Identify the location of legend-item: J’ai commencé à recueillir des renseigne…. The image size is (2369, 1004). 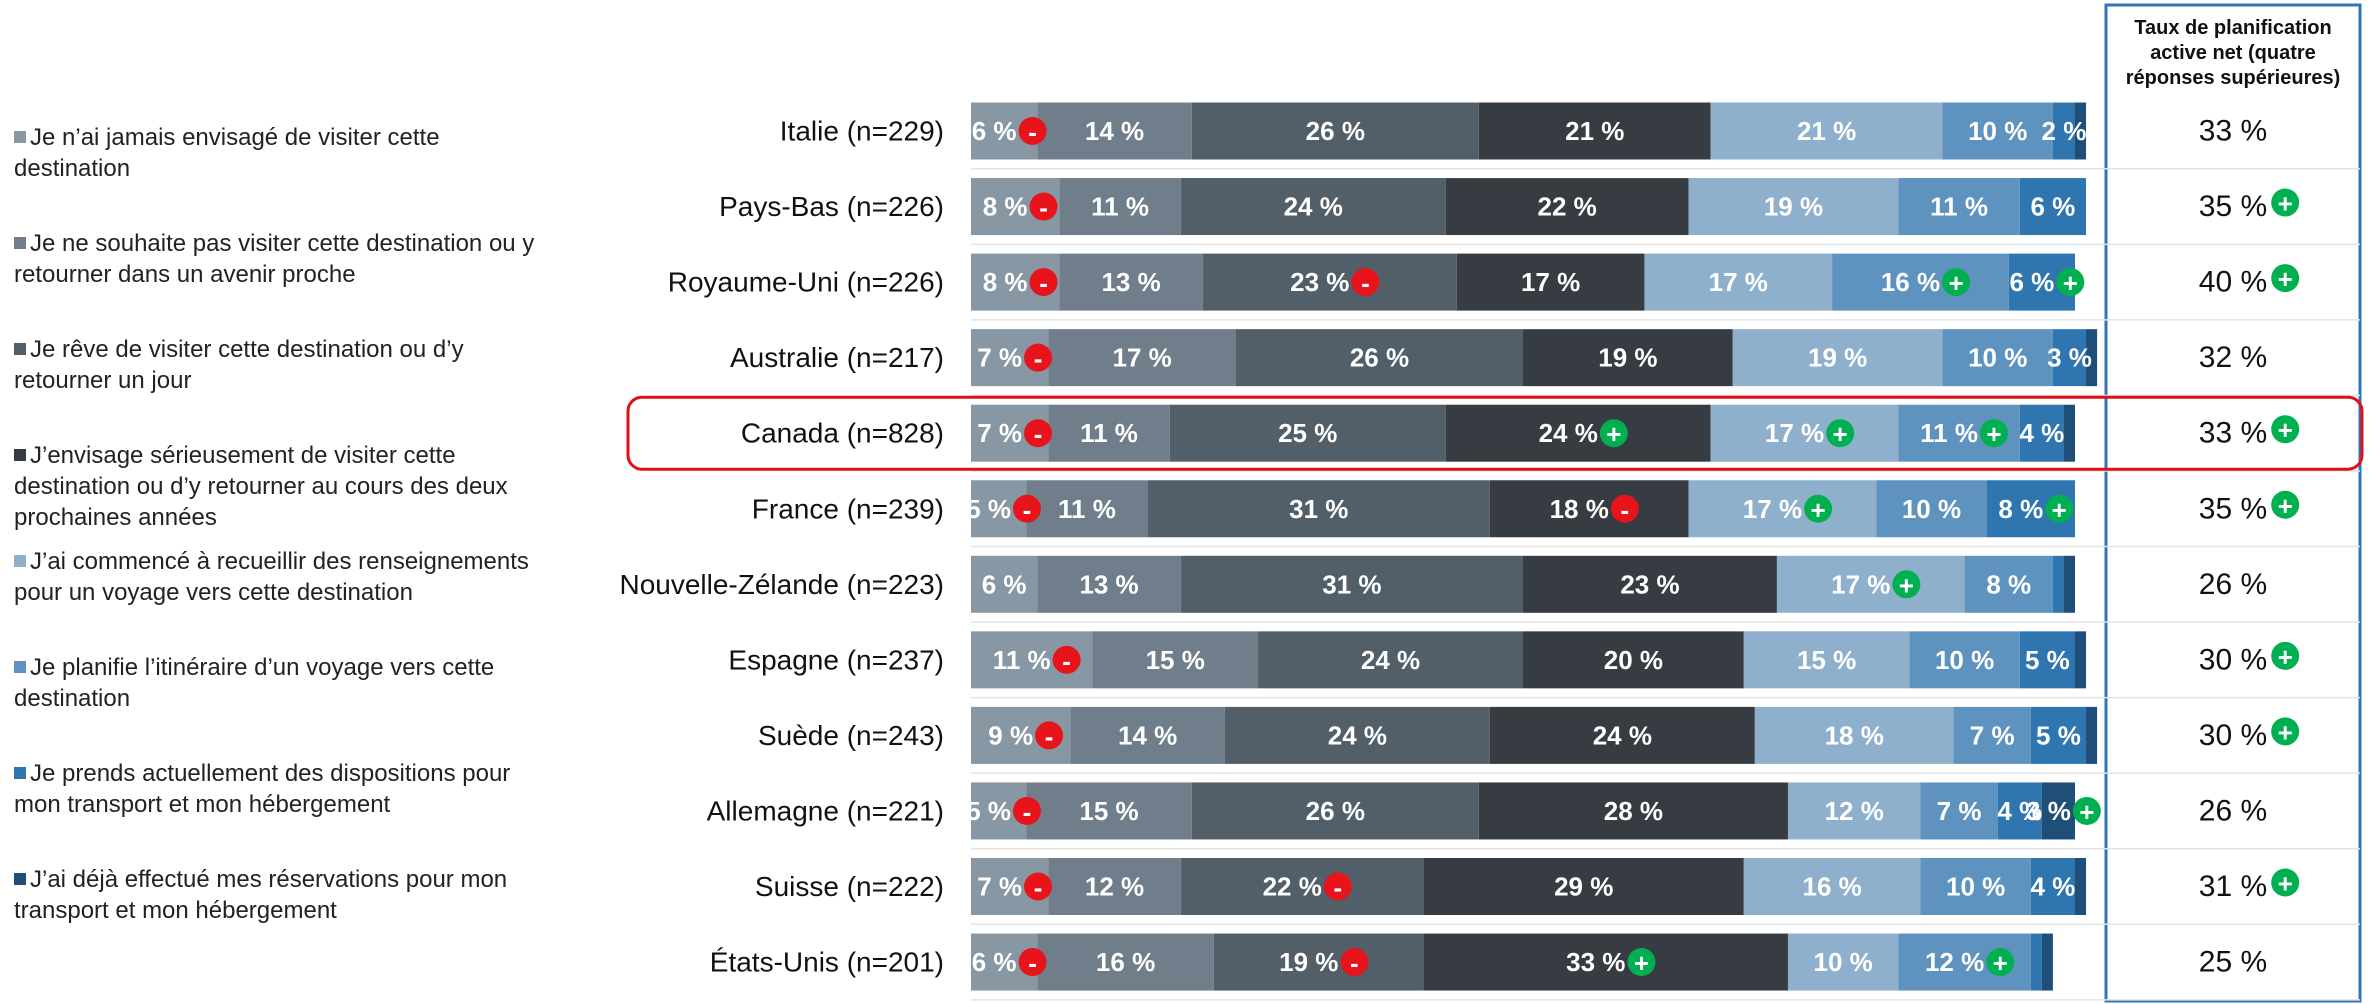
(286, 577).